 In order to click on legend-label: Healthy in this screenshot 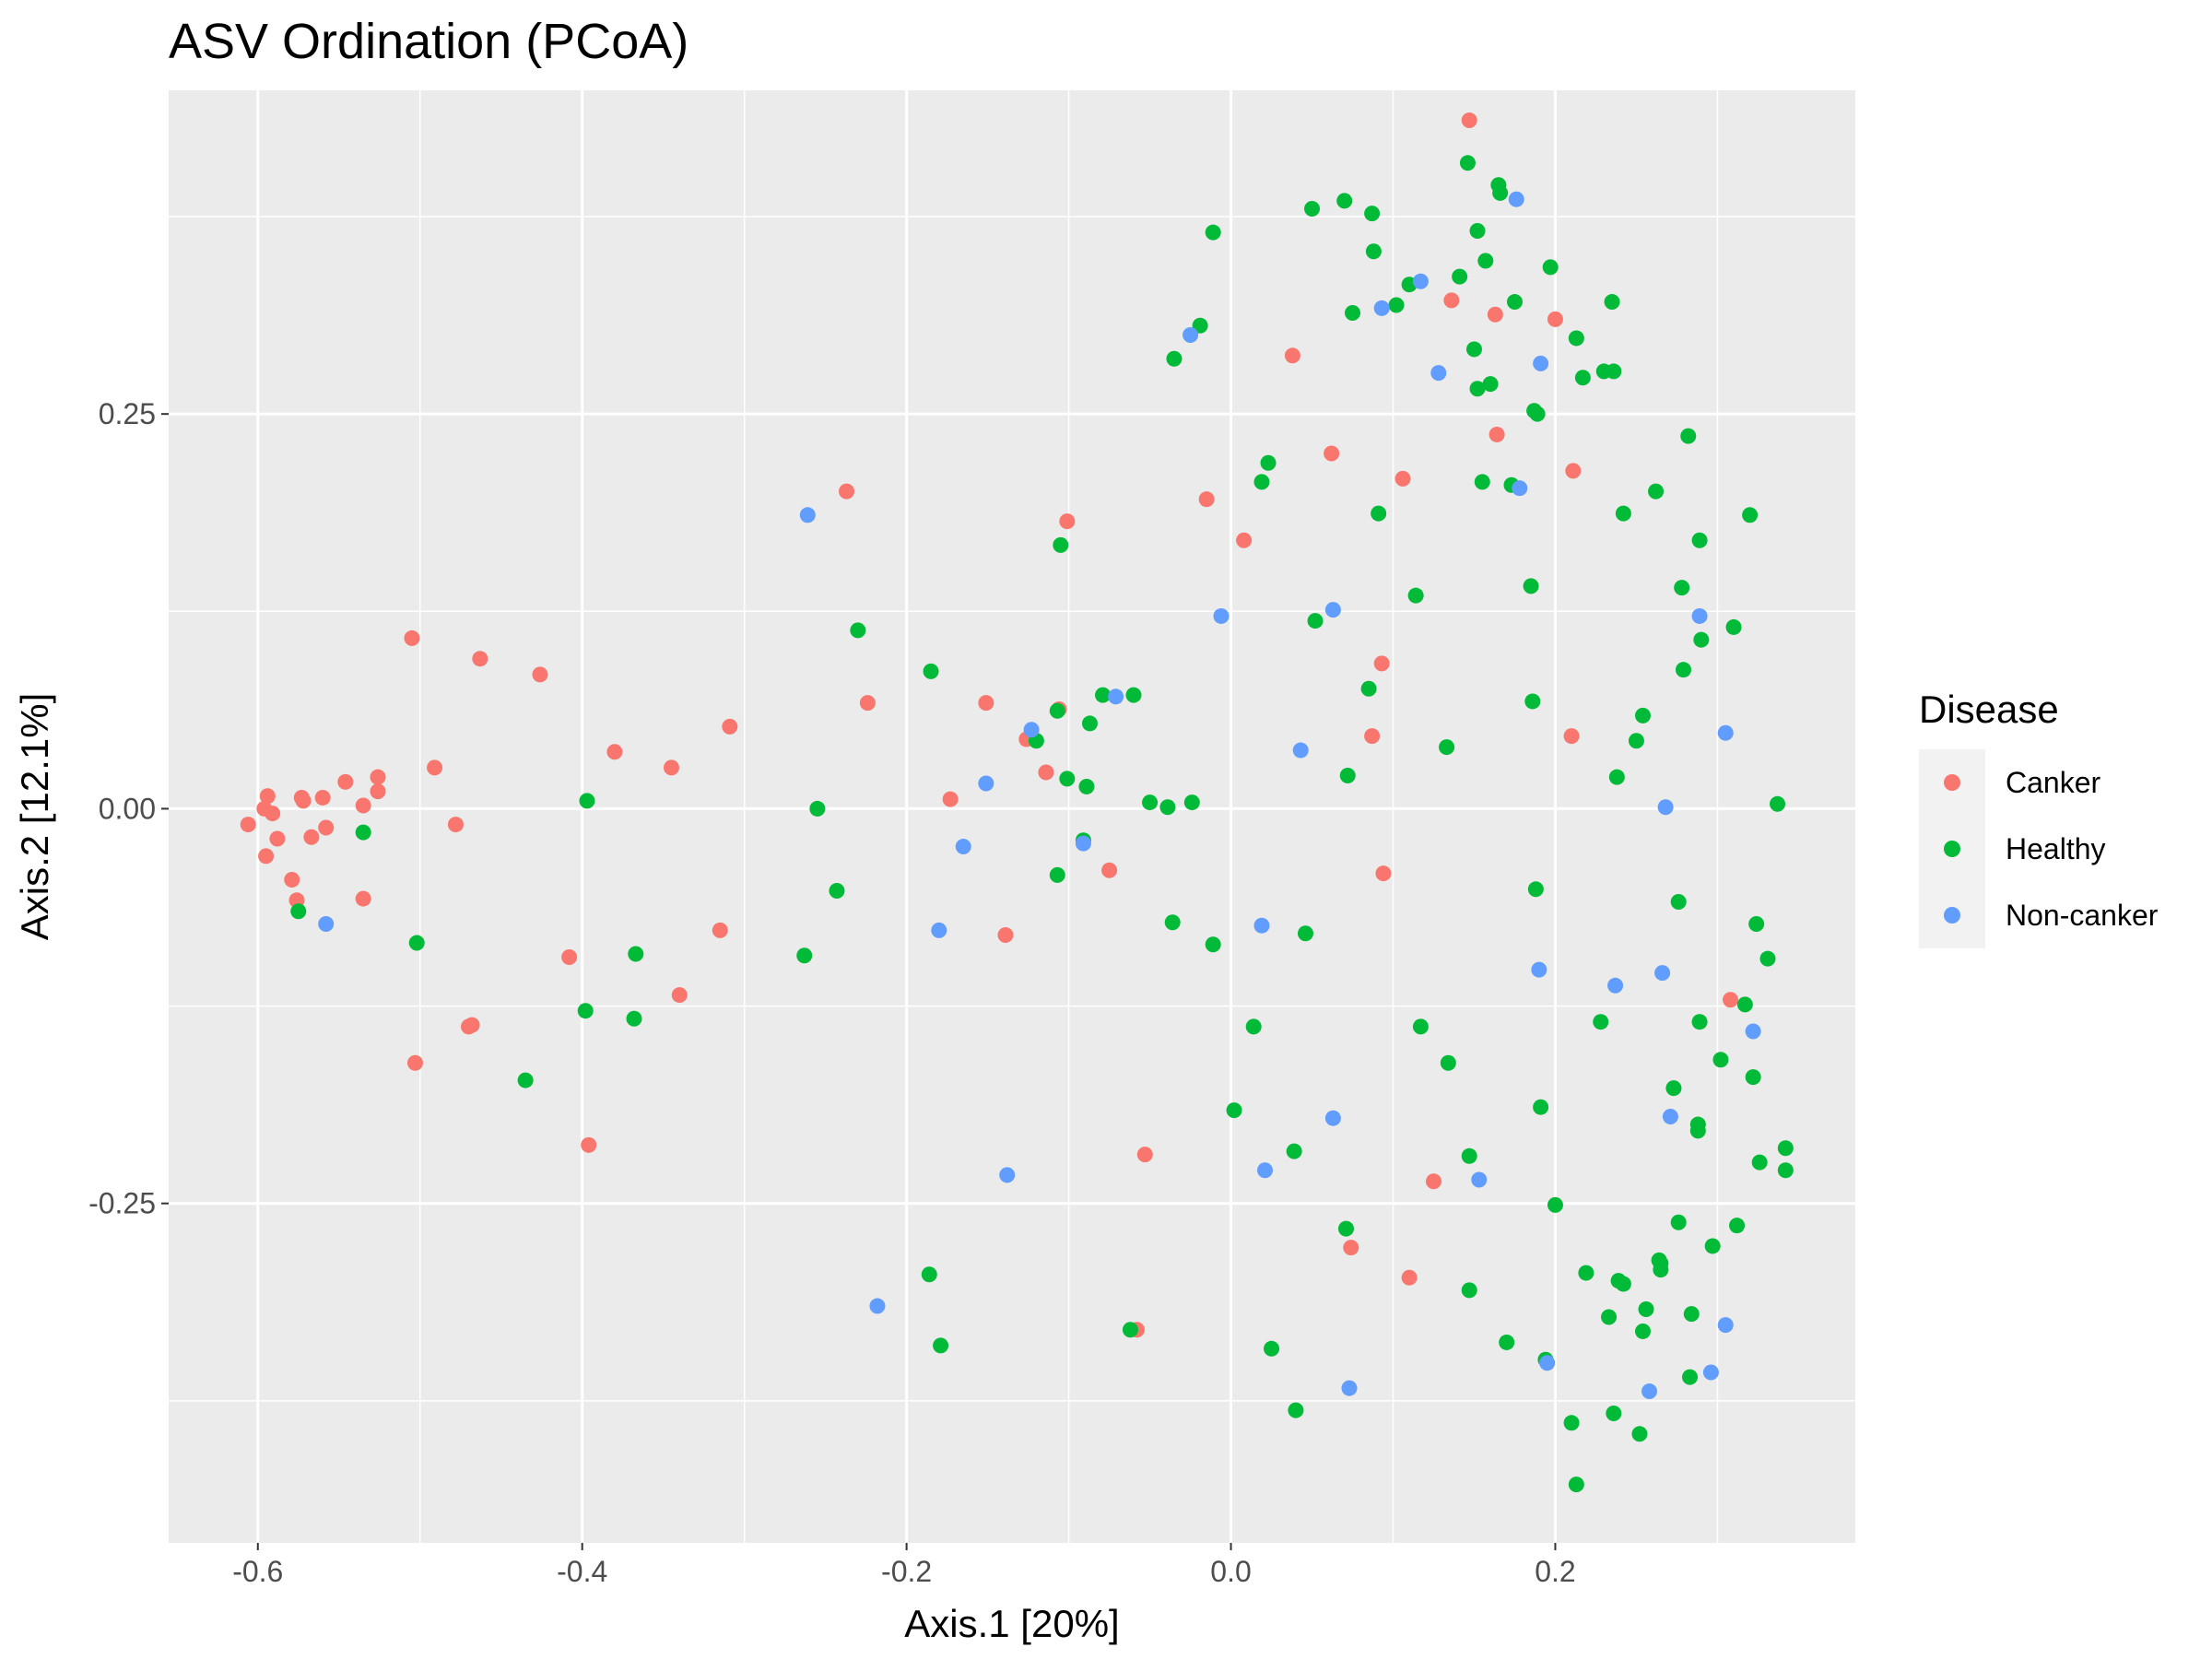, I will do `click(2056, 848)`.